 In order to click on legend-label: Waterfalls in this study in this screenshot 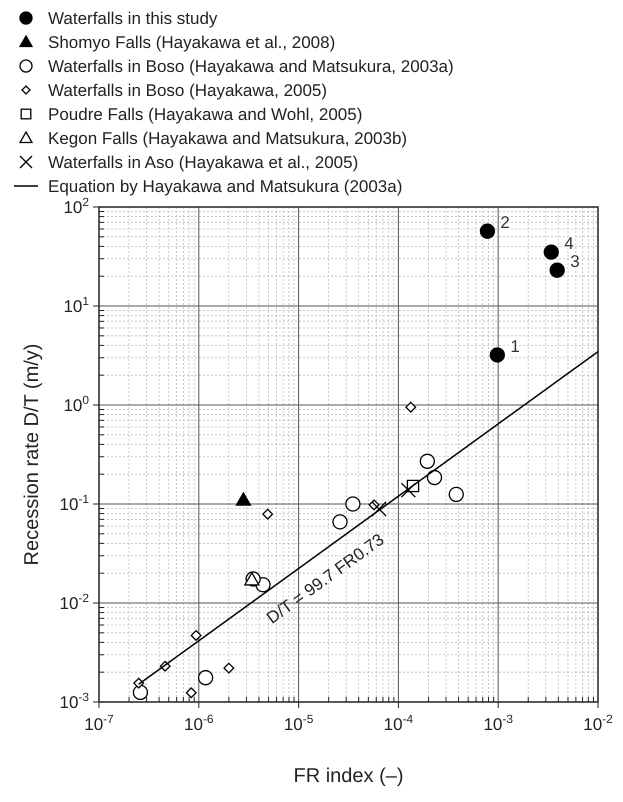, I will do `click(133, 18)`.